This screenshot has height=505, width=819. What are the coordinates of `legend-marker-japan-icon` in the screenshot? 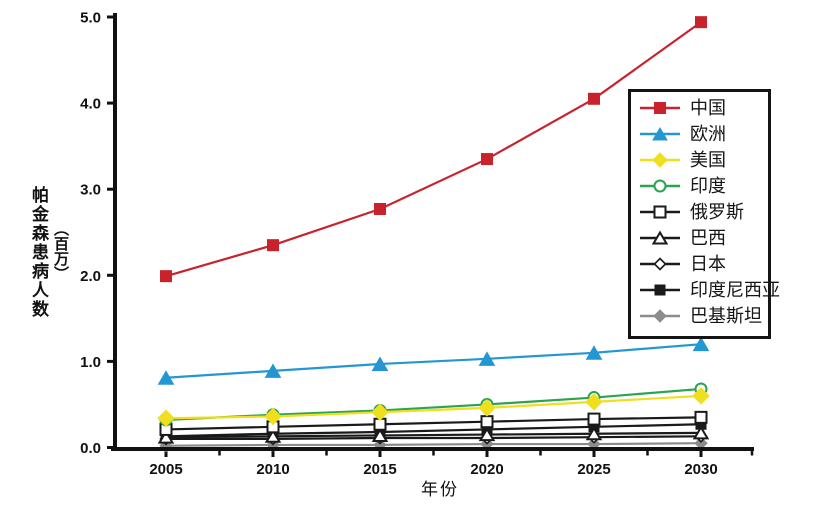 It's located at (660, 264).